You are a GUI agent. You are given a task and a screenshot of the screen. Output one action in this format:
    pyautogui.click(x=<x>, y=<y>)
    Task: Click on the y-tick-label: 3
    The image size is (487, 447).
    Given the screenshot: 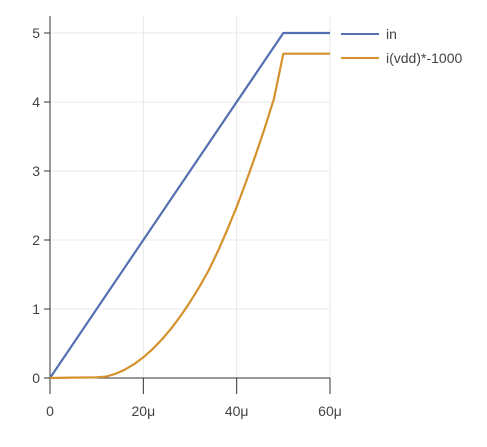 What is the action you would take?
    pyautogui.click(x=36, y=171)
    